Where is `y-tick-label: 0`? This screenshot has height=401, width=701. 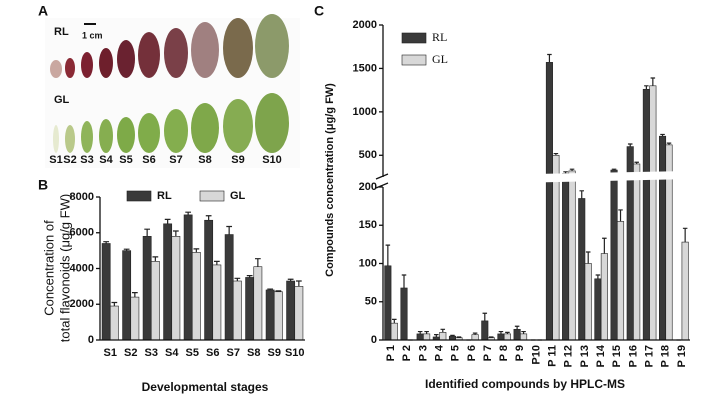
y-tick-label: 0 is located at coordinates (91, 340).